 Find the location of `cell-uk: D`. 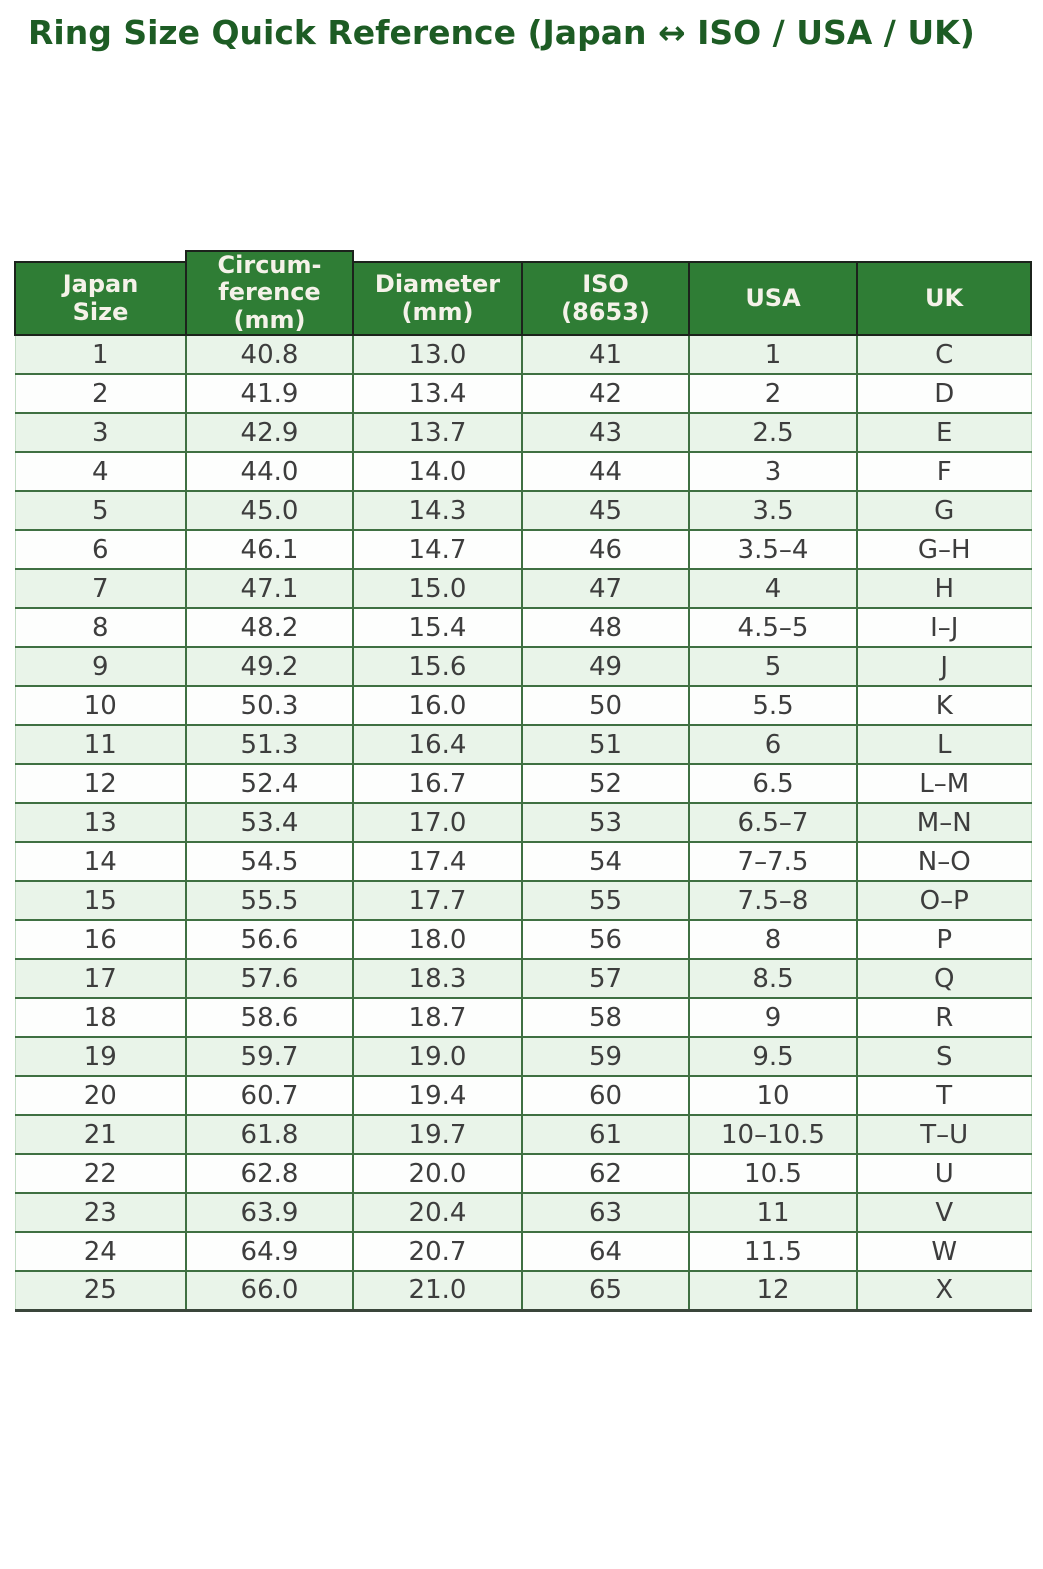

cell-uk: D is located at coordinates (944, 393).